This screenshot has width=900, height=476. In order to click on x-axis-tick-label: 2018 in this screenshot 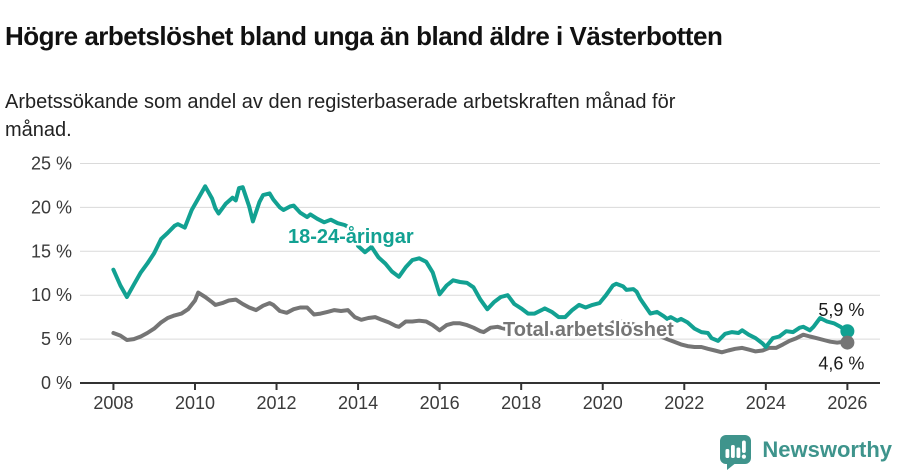, I will do `click(521, 403)`.